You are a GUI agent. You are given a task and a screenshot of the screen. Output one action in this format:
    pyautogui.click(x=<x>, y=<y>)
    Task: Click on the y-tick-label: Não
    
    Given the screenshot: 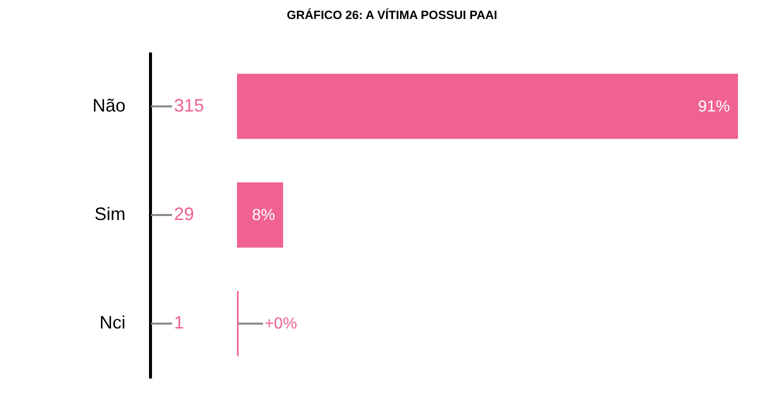 What is the action you would take?
    pyautogui.click(x=109, y=105)
    